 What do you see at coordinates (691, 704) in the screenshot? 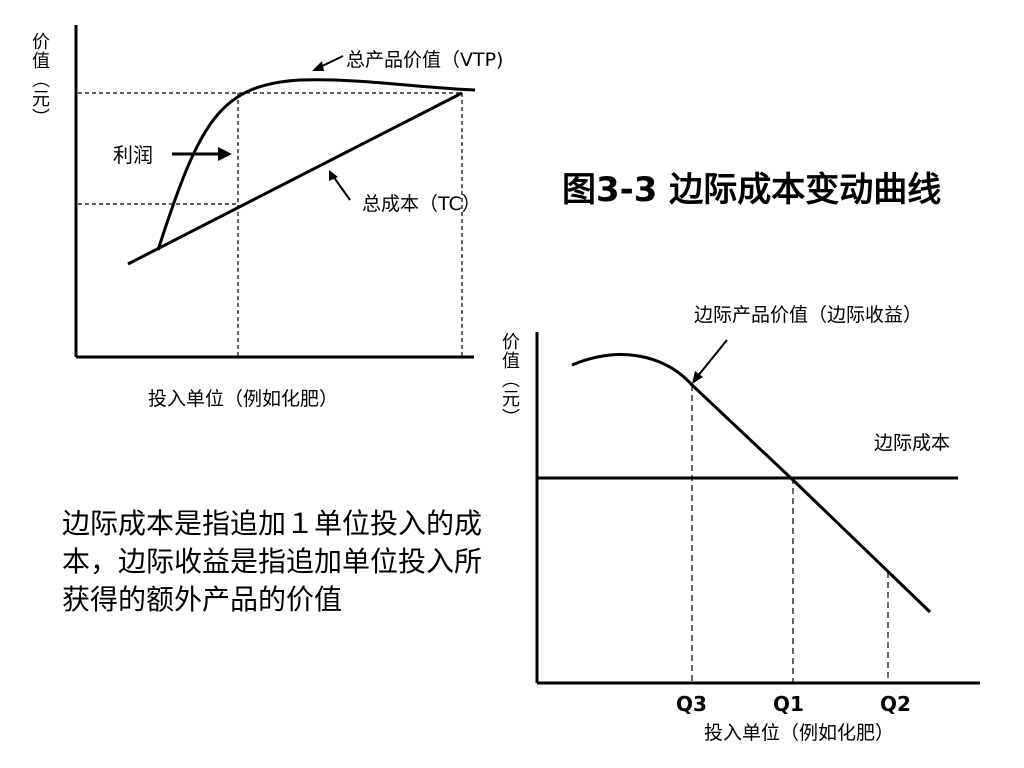
I see `tick-q3: Q3` at bounding box center [691, 704].